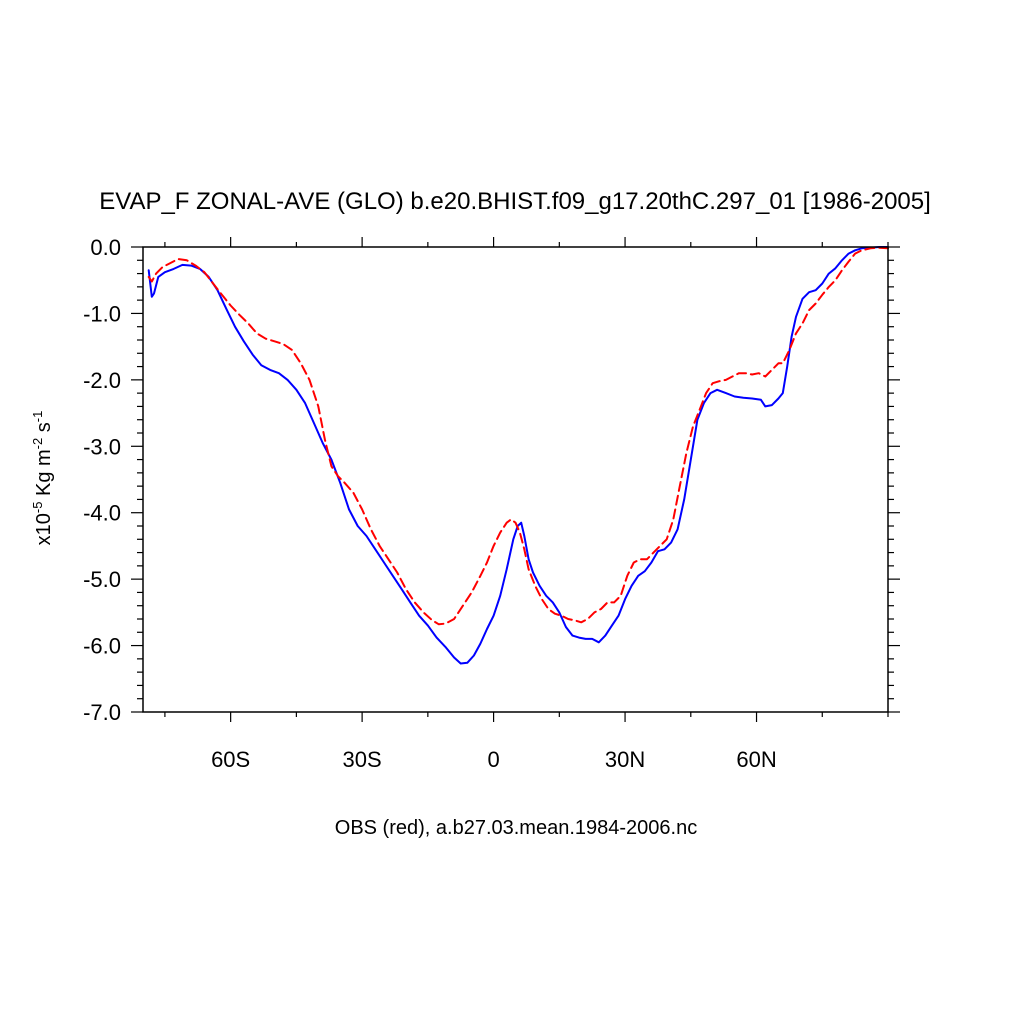  I want to click on x-tick-label: 0, so click(493, 759).